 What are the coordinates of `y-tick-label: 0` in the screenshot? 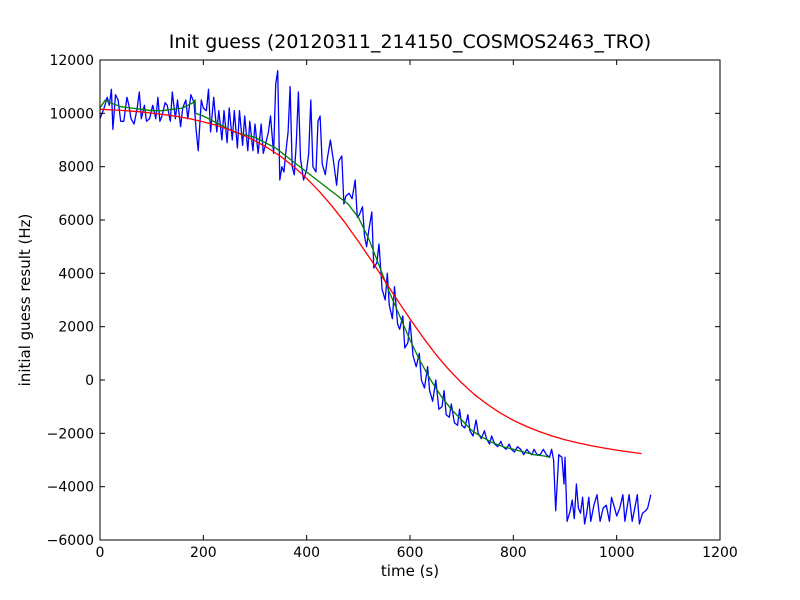 It's located at (89, 381).